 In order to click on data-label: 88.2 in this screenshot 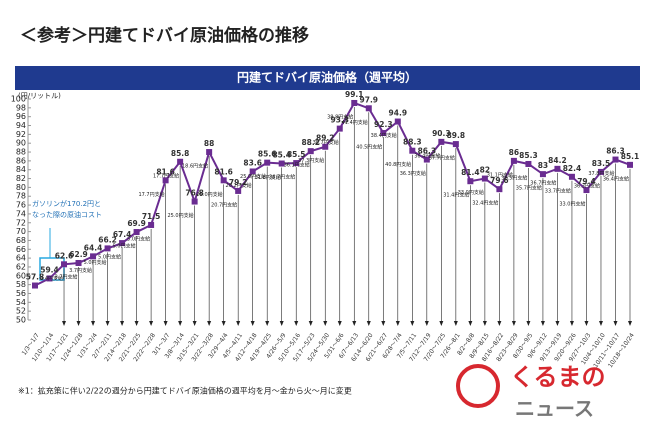, I will do `click(310, 142)`.